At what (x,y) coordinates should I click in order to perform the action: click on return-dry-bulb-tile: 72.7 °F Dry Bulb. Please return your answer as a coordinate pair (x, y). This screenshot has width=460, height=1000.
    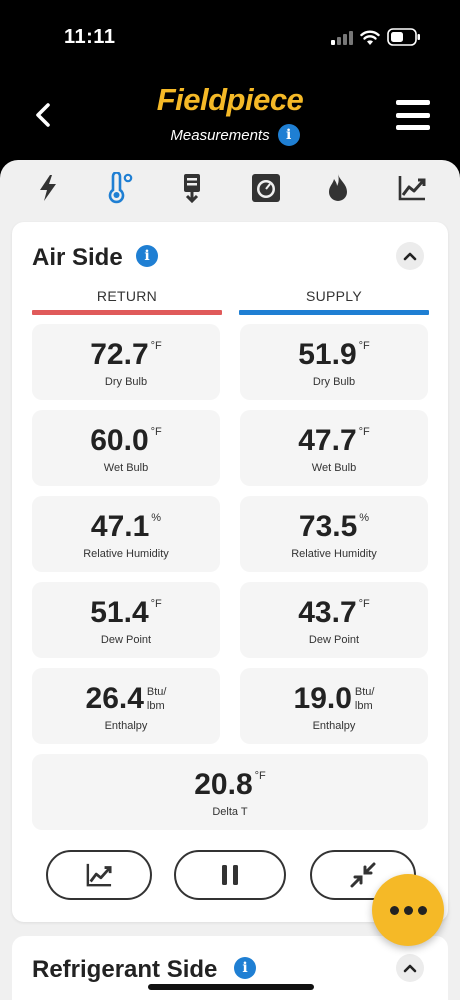
    Looking at the image, I should click on (126, 362).